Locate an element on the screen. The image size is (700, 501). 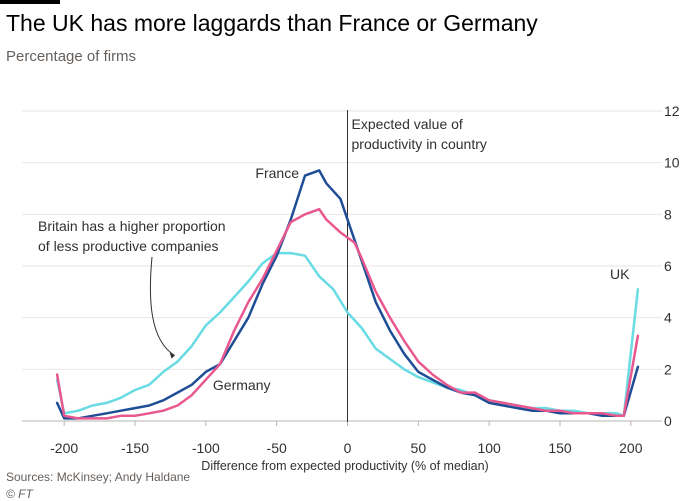
ft-credit: © FT is located at coordinates (19, 494).